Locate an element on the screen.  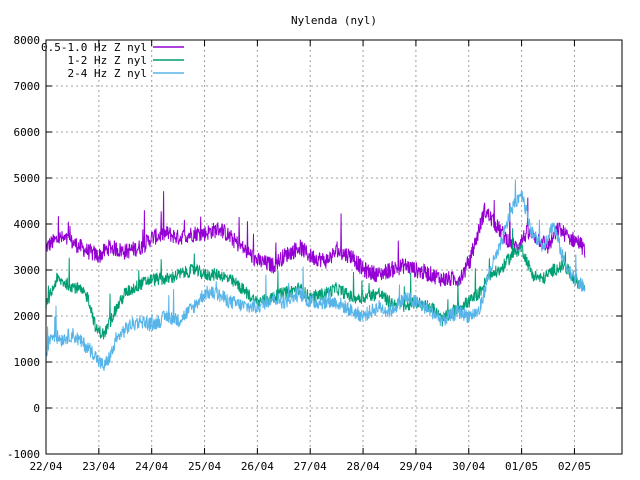
x-tick-label: 01/05 is located at coordinates (521, 466).